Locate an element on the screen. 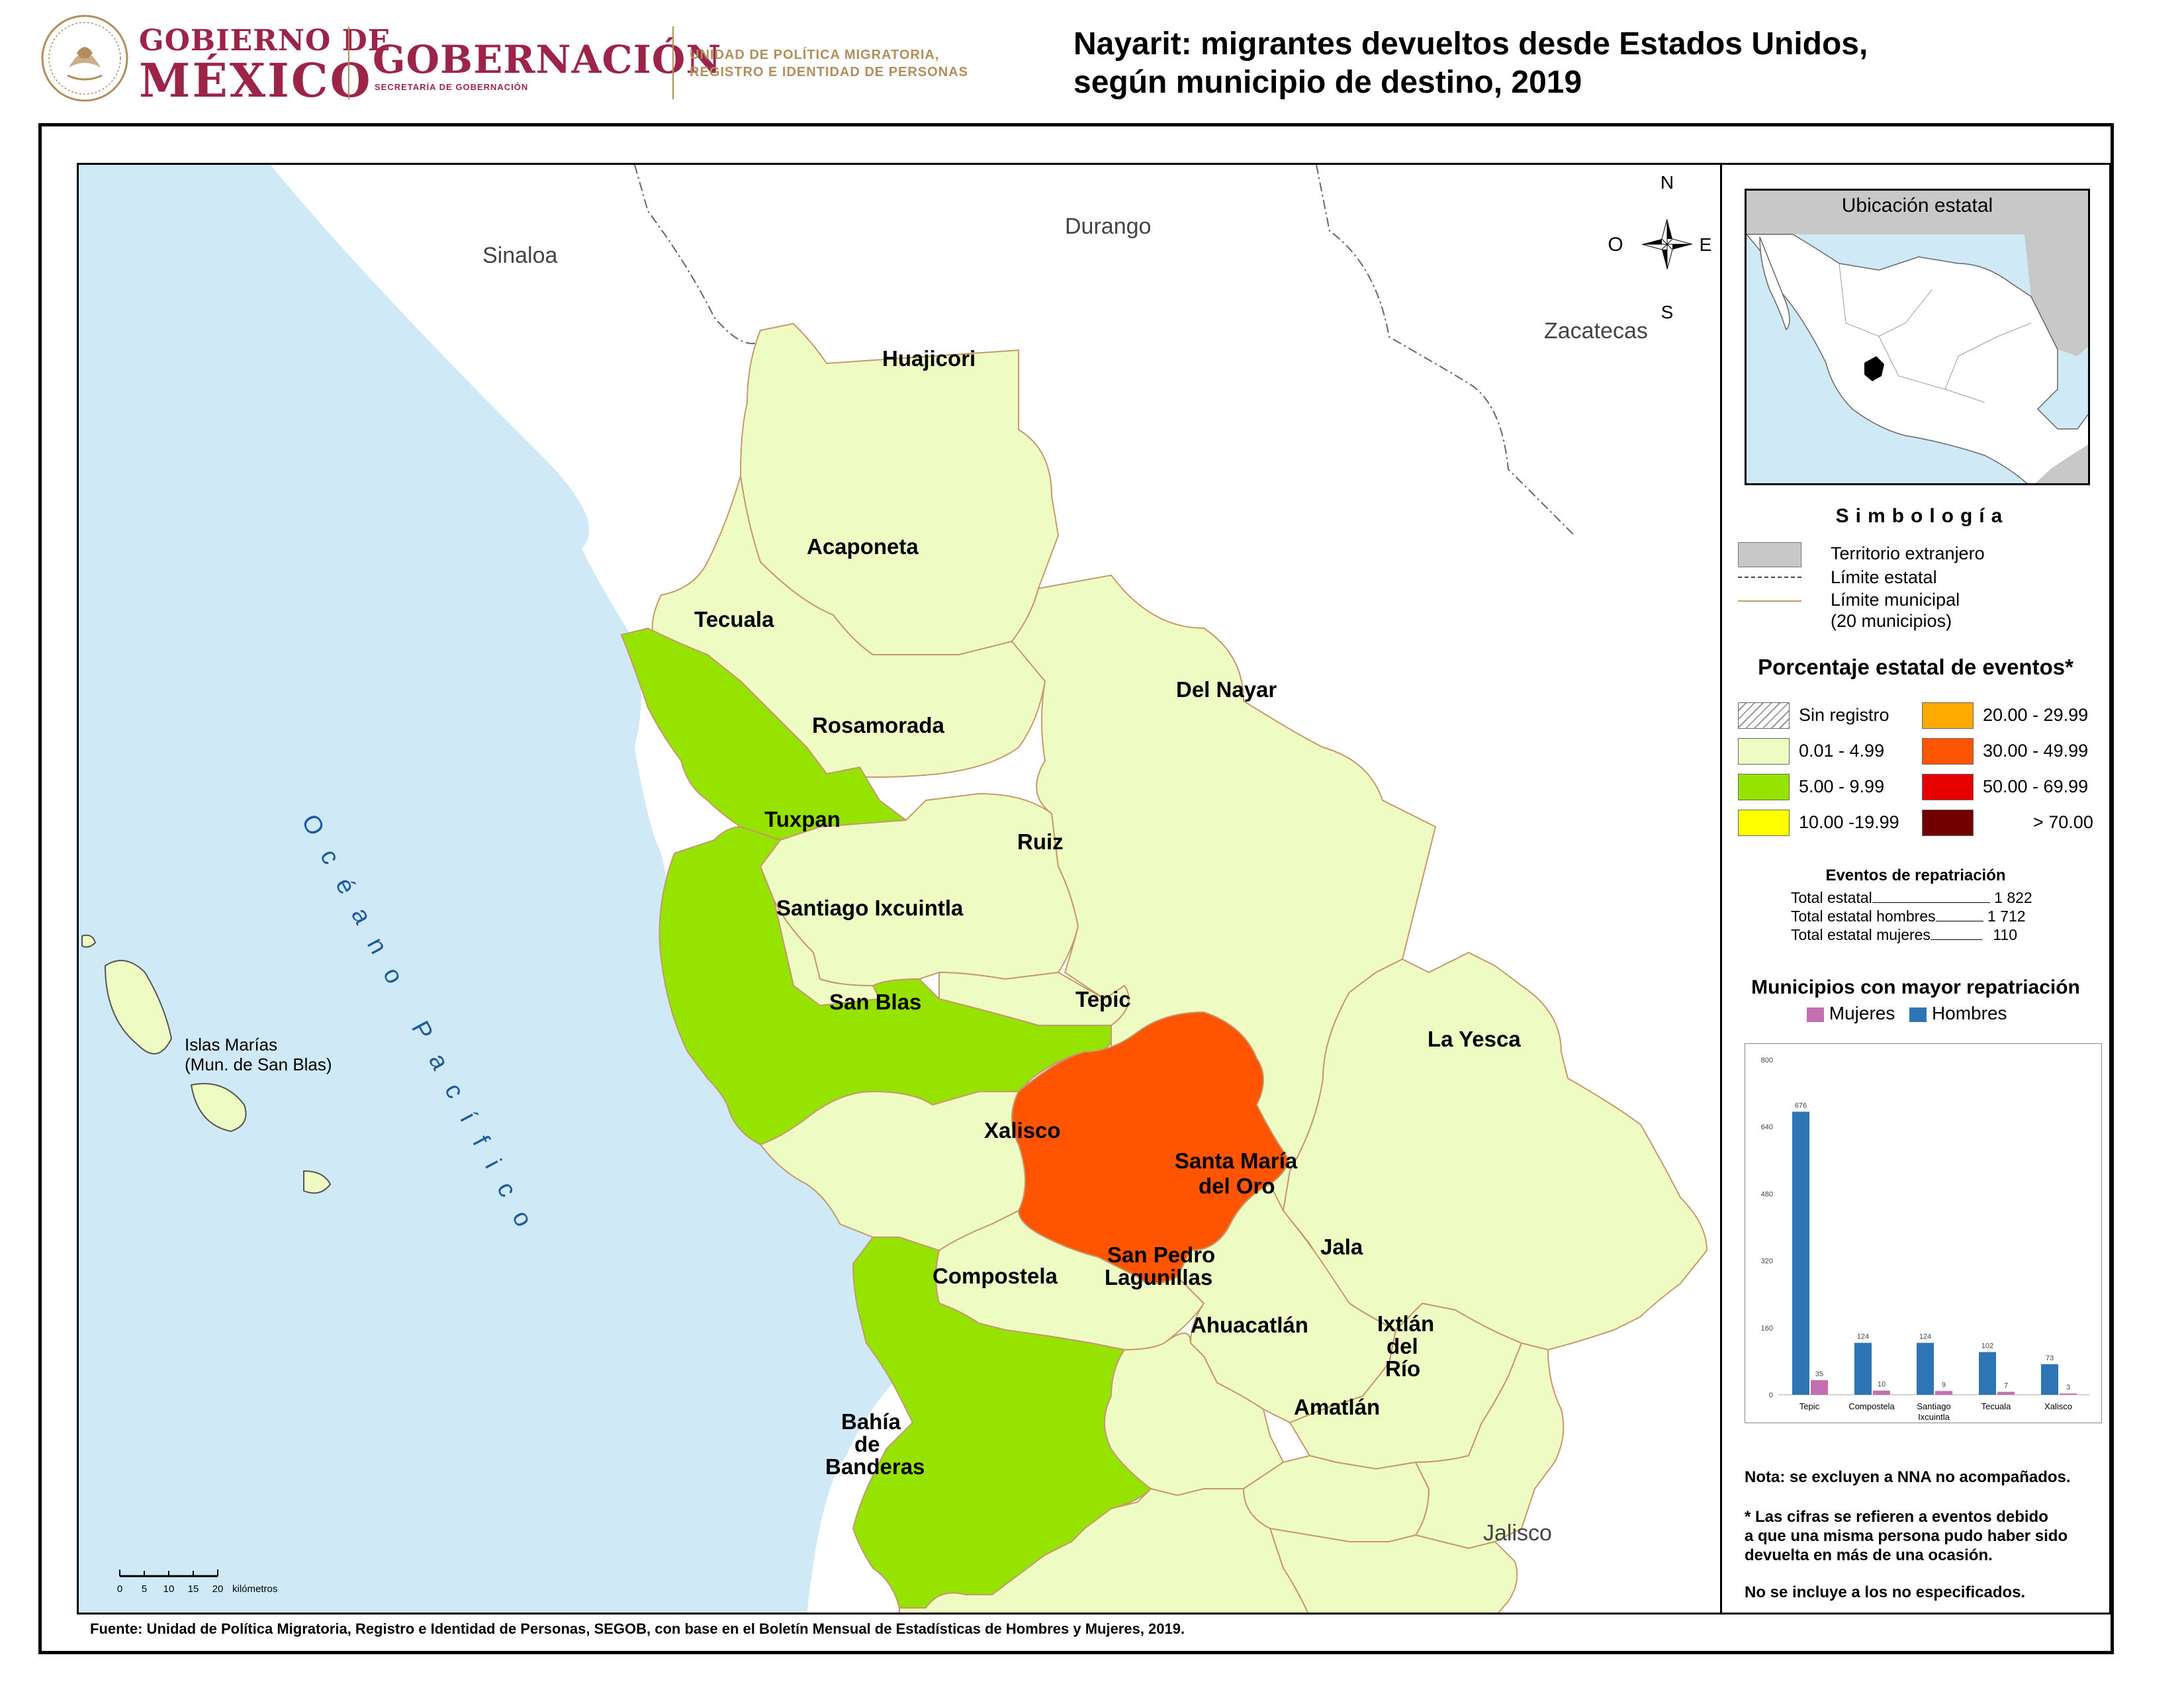 This screenshot has width=2184, height=1688. class-label: 20.00 - 29.99 is located at coordinates (2036, 715).